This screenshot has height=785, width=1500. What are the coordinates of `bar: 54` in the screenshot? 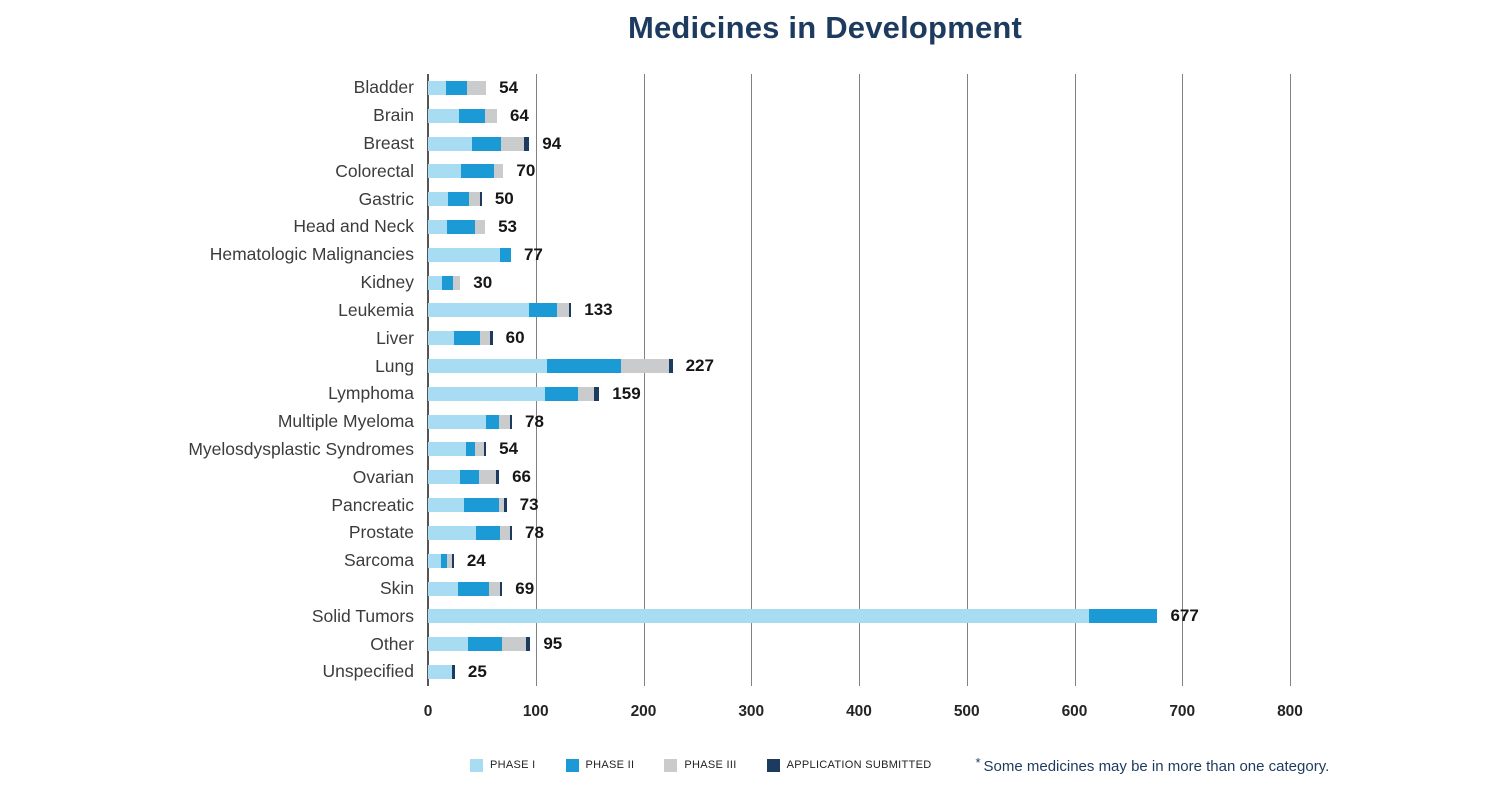 It's located at (473, 87).